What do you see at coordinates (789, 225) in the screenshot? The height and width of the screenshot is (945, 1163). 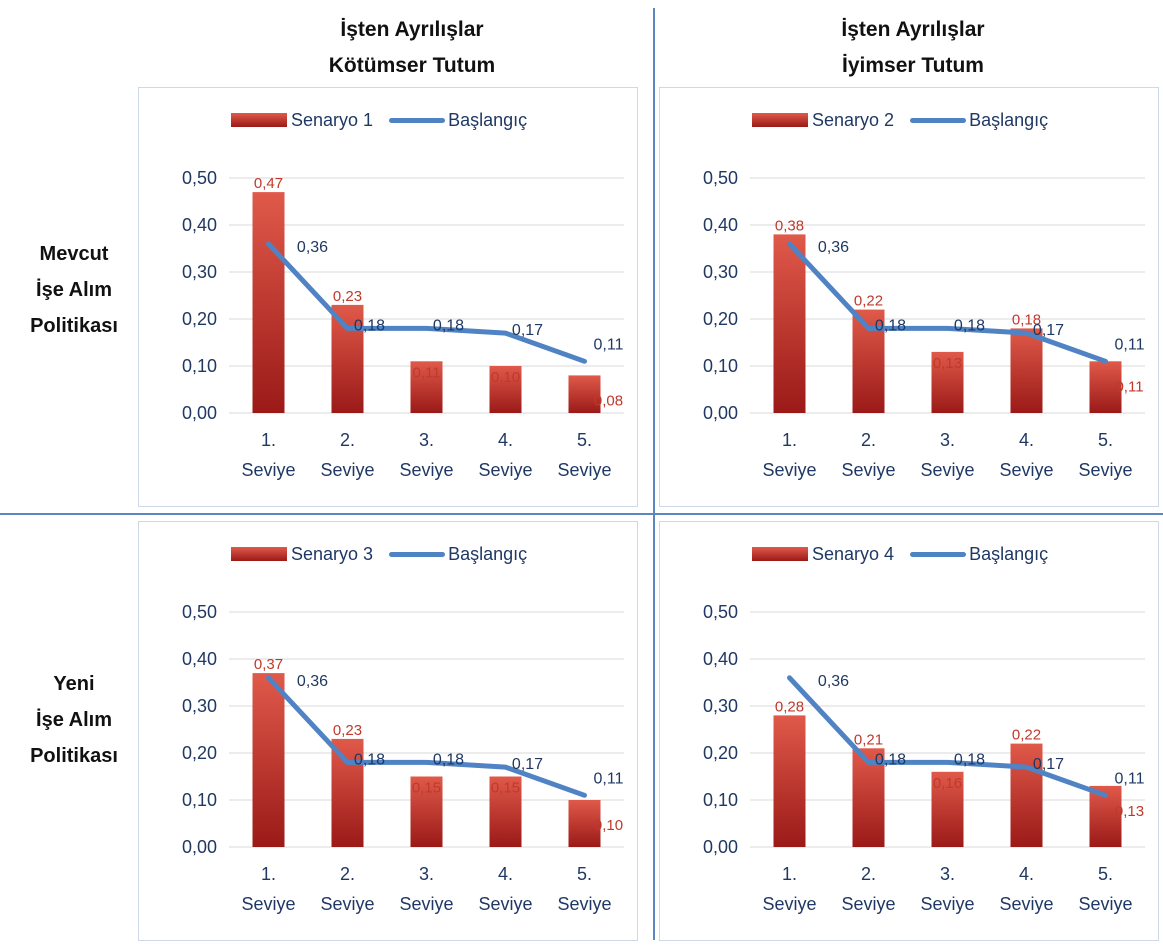 I see `bar-data-label: 0,38` at bounding box center [789, 225].